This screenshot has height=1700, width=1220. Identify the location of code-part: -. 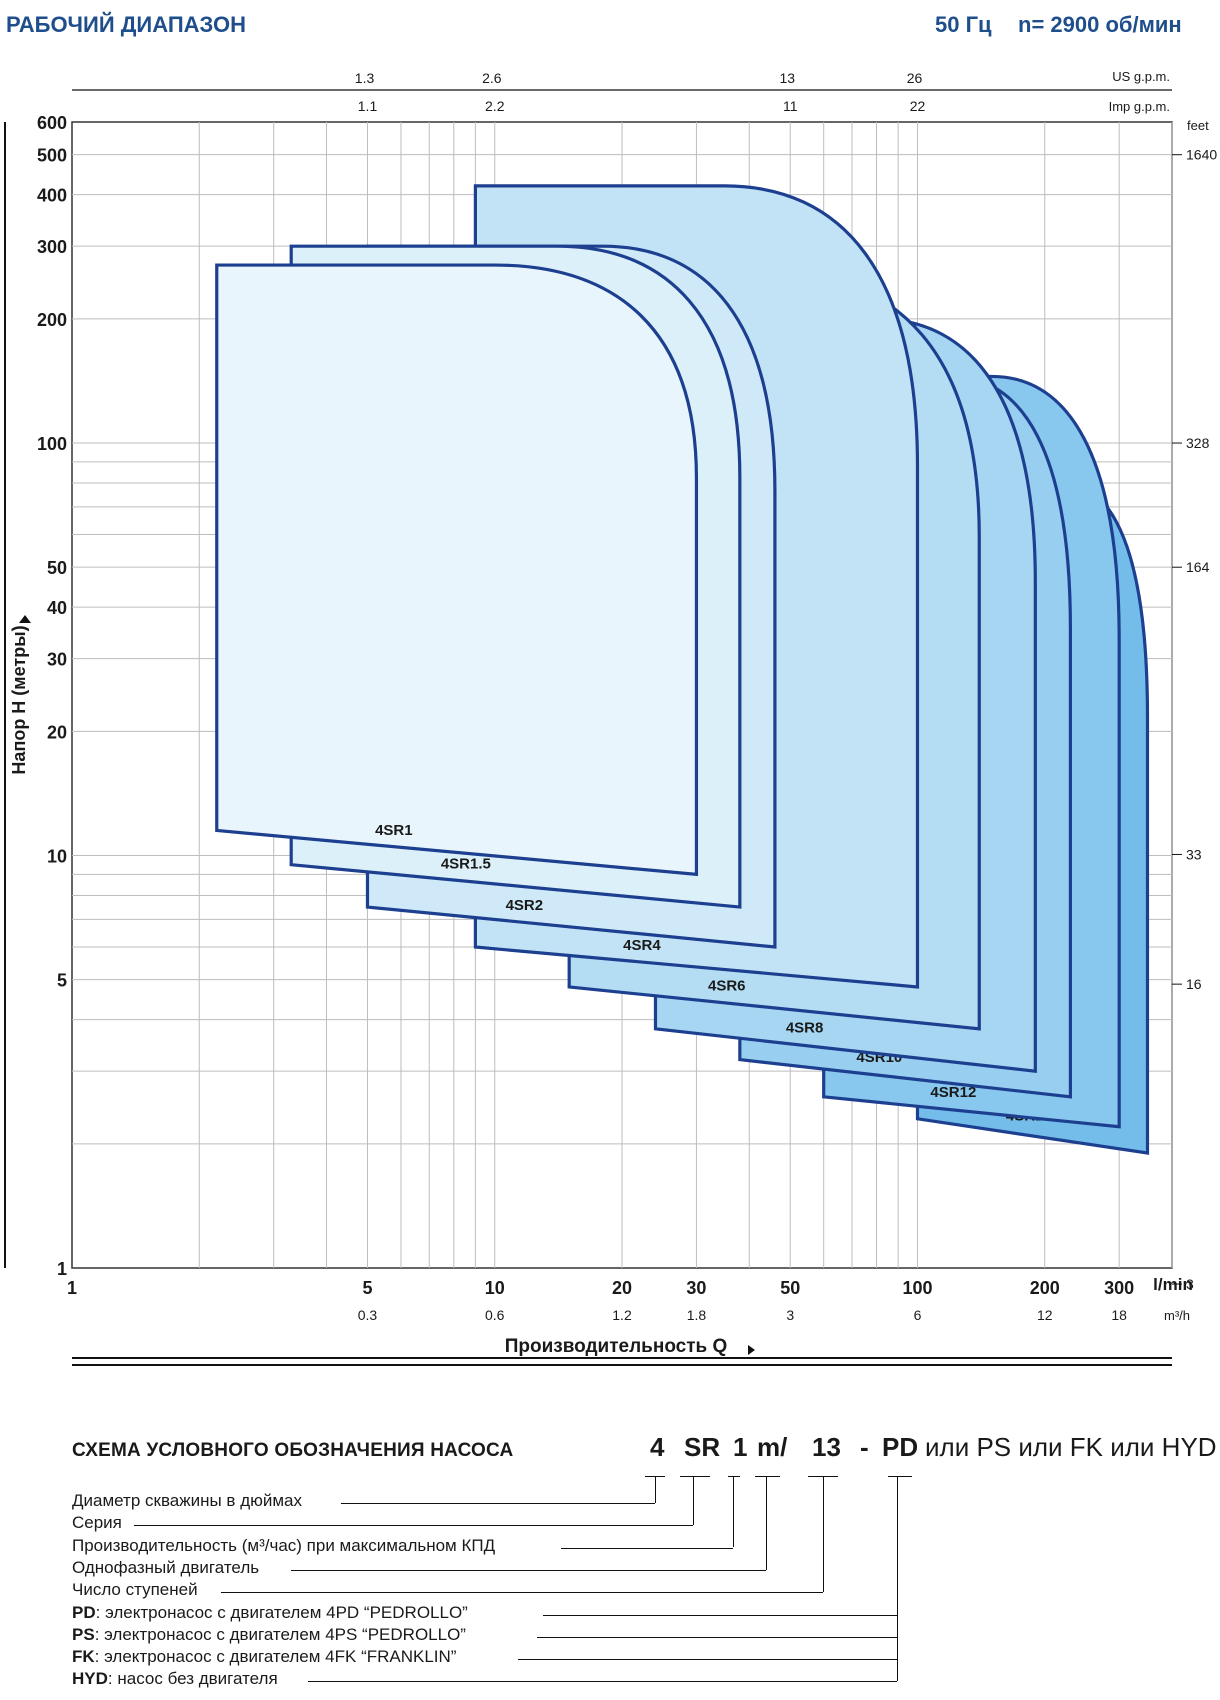
(864, 1447).